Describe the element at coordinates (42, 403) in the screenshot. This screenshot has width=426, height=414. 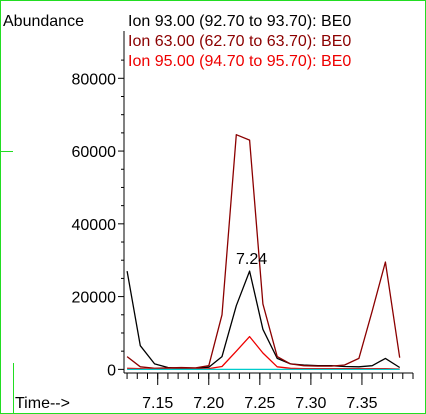
I see `x-axis-label: Time-->` at that location.